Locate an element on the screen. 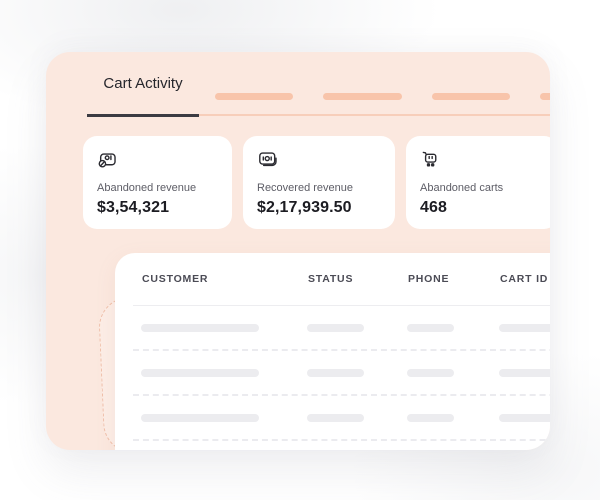 This screenshot has height=500, width=600. column-header-customer: CUSTOMER is located at coordinates (175, 279).